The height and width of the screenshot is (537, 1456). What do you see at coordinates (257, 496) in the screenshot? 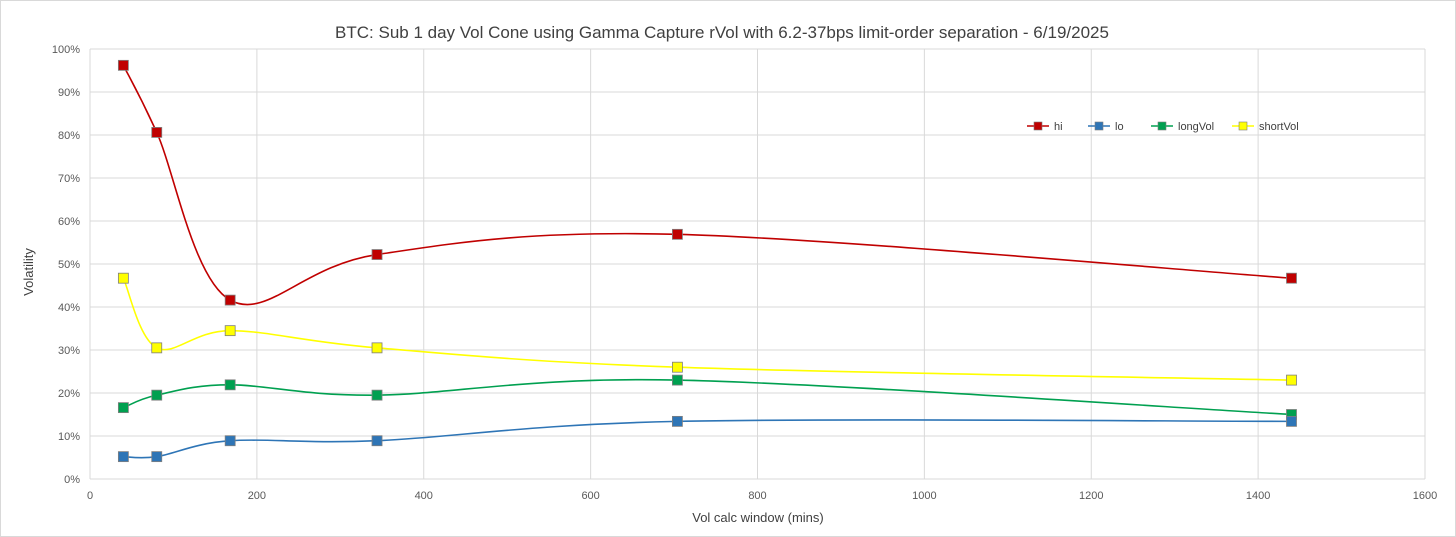
I see `x-tick-label: 200` at bounding box center [257, 496].